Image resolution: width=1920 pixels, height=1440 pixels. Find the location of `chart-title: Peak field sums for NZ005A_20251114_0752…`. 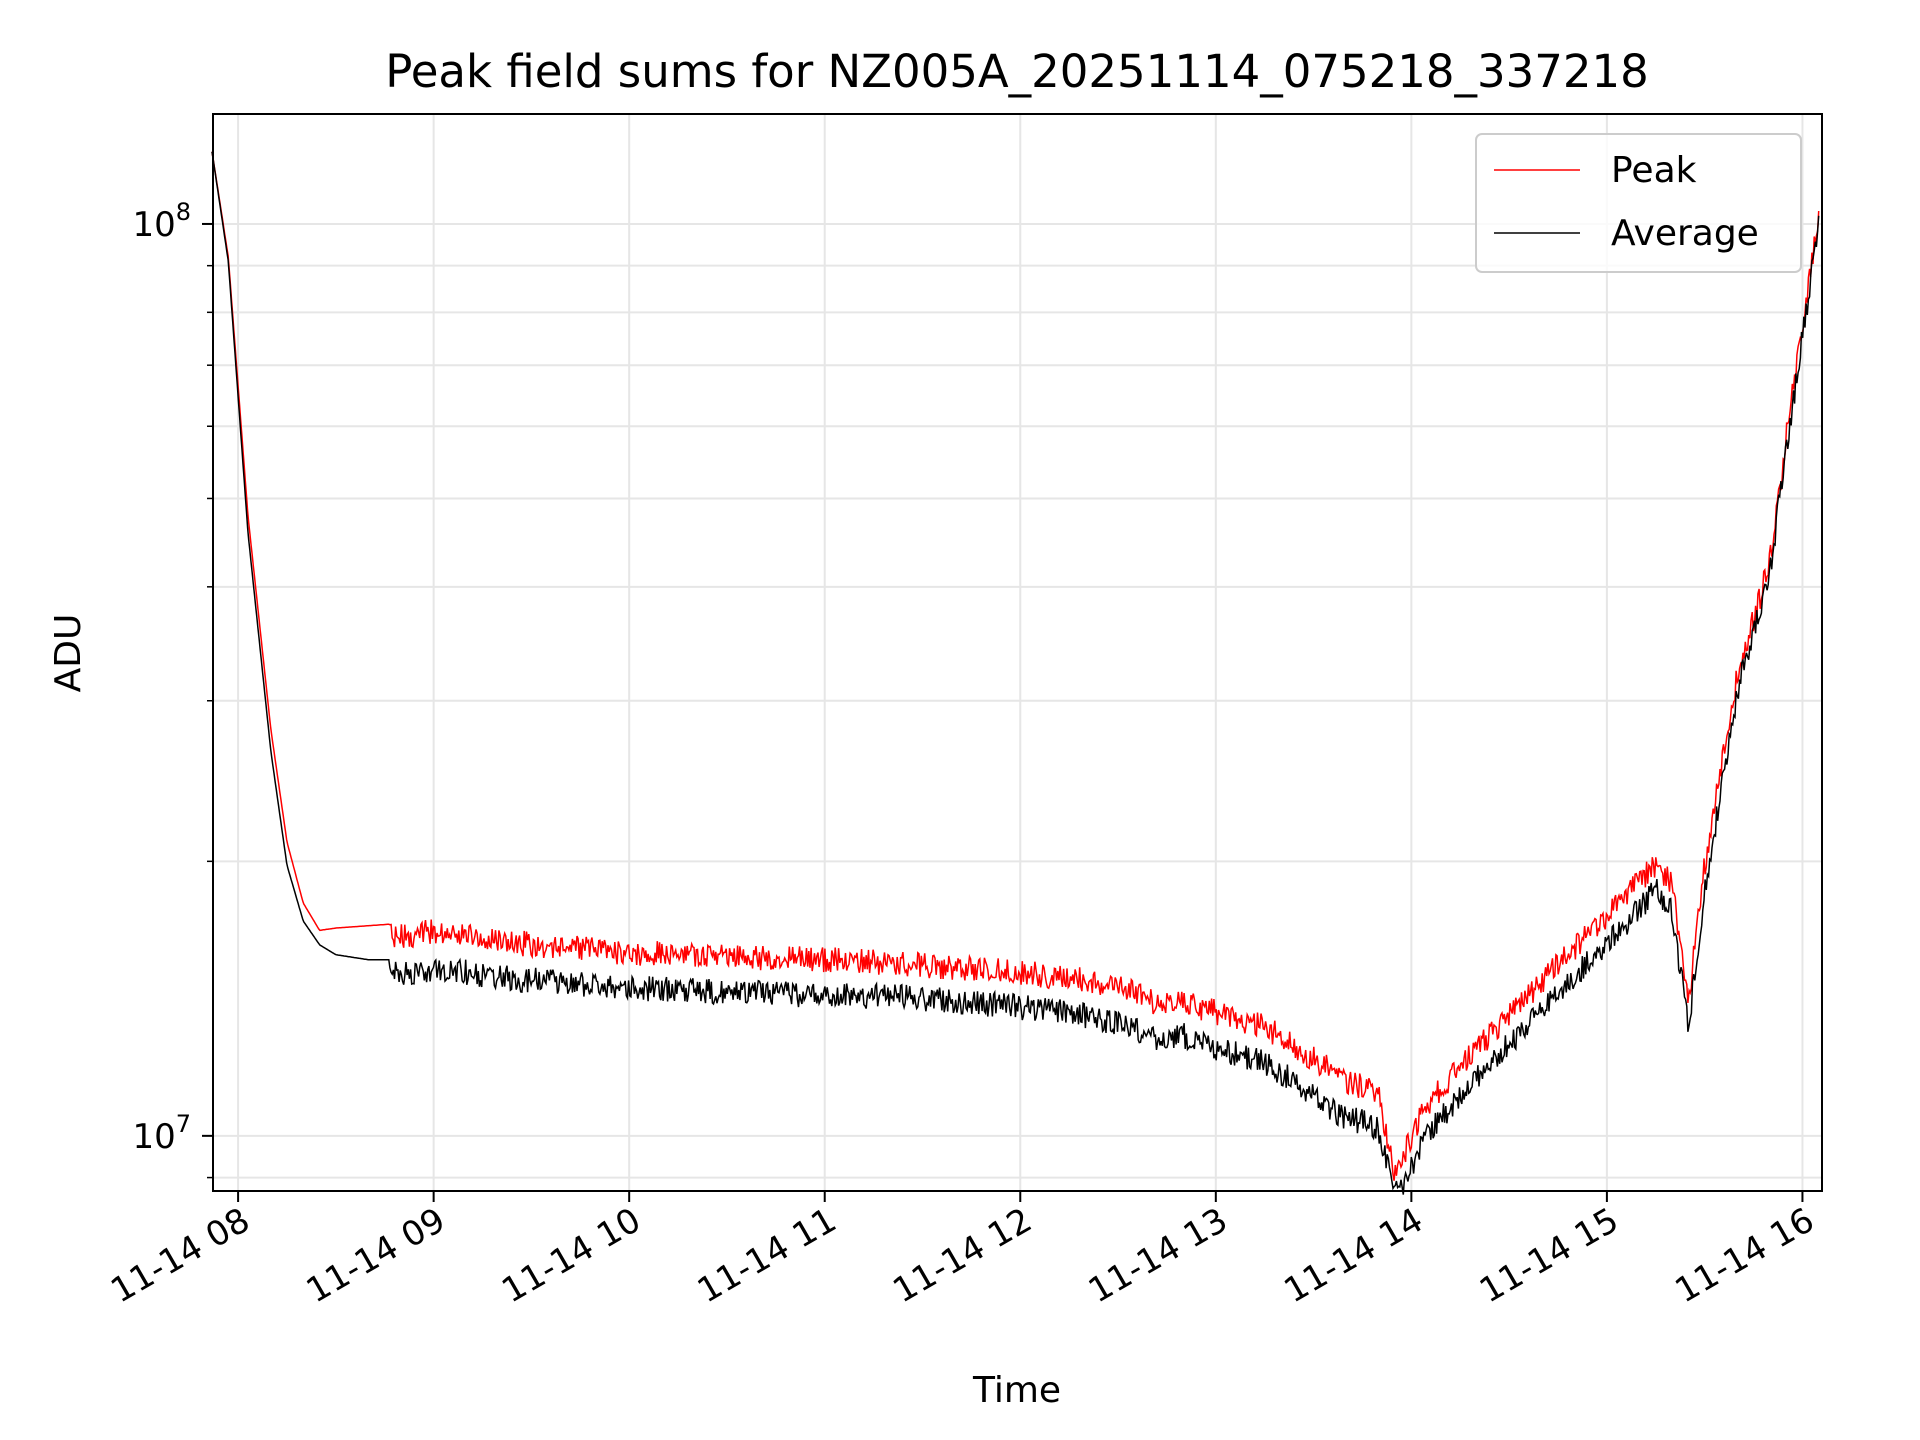

chart-title: Peak field sums for NZ005A_20251114_0752… is located at coordinates (1017, 71).